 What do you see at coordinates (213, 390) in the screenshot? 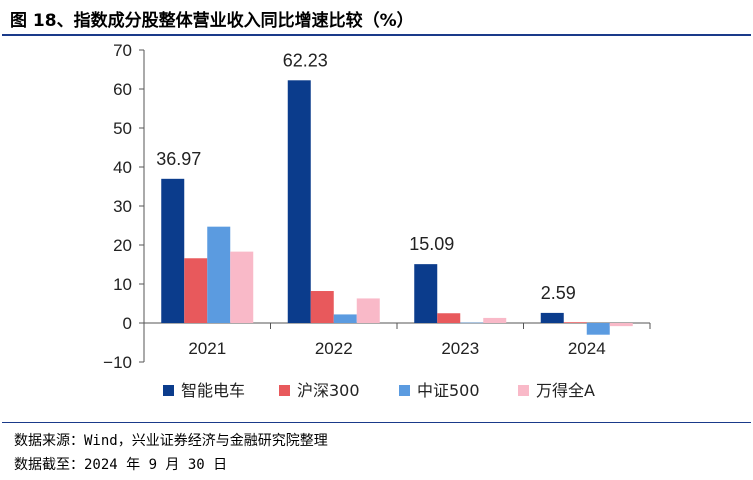
I see `legend-label: 智能电车` at bounding box center [213, 390].